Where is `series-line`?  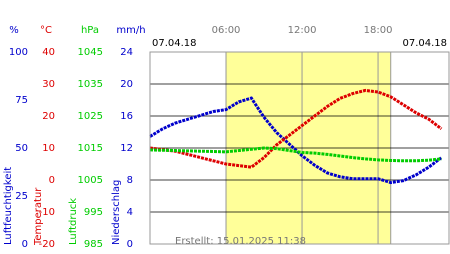 series-line is located at coordinates (295, 154).